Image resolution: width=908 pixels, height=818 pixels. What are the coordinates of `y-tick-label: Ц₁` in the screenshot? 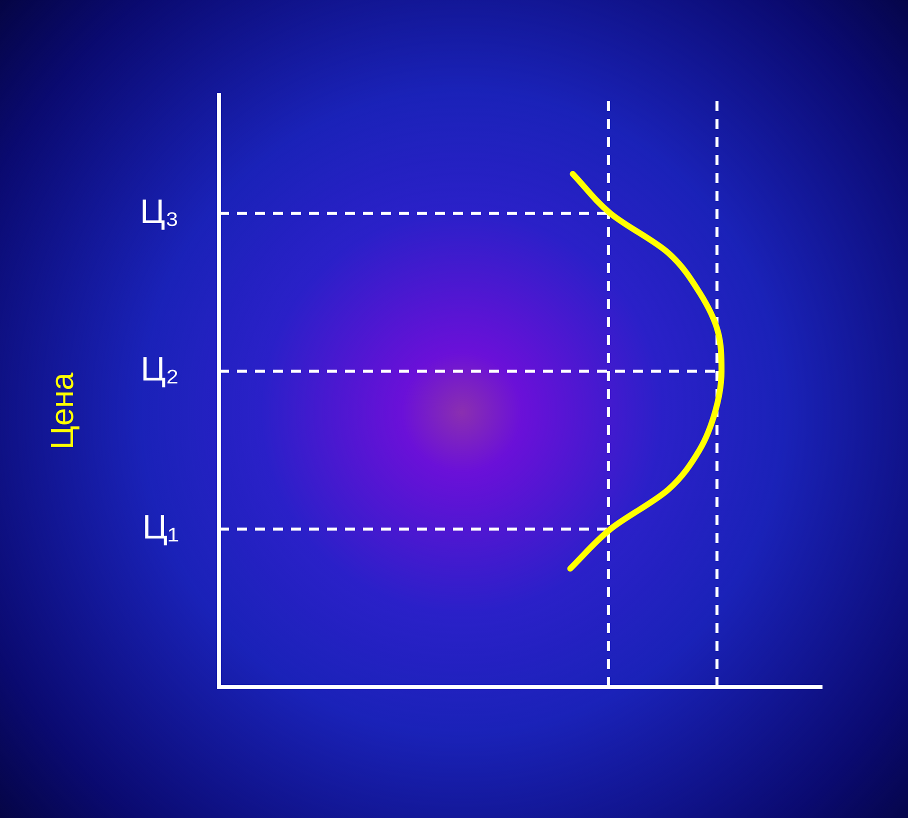 It's located at (160, 527).